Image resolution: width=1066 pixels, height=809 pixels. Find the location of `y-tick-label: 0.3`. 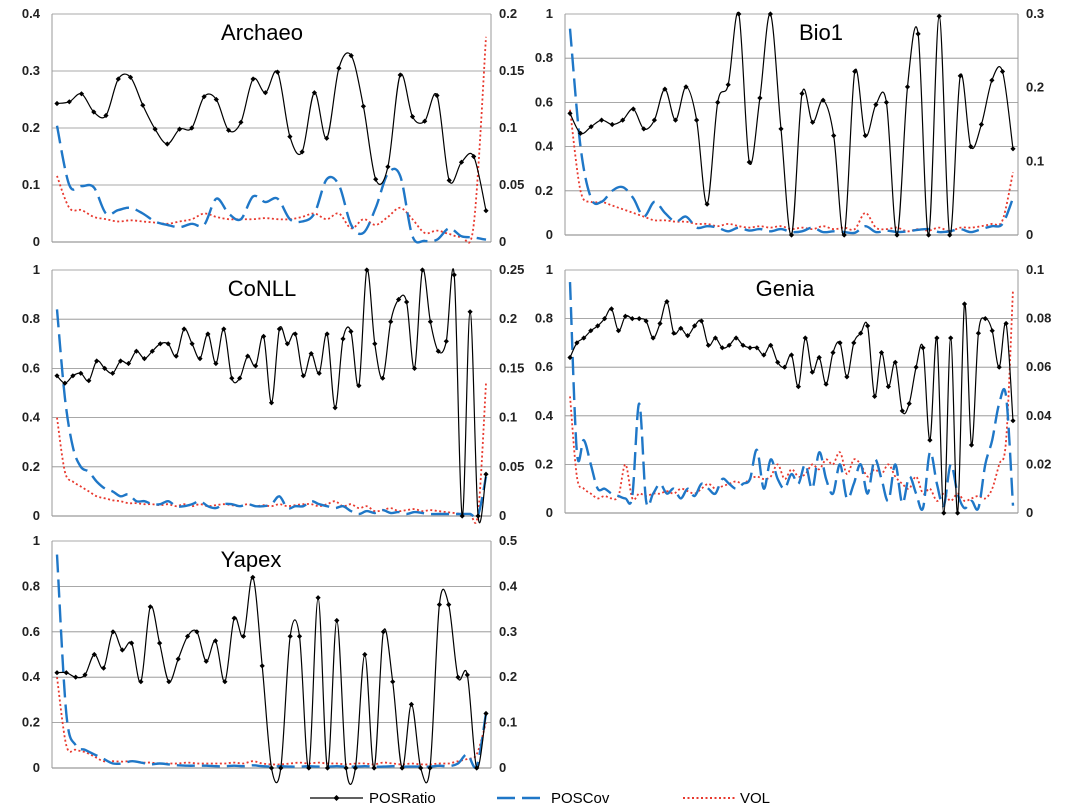

y-tick-label: 0.3 is located at coordinates (31, 70).